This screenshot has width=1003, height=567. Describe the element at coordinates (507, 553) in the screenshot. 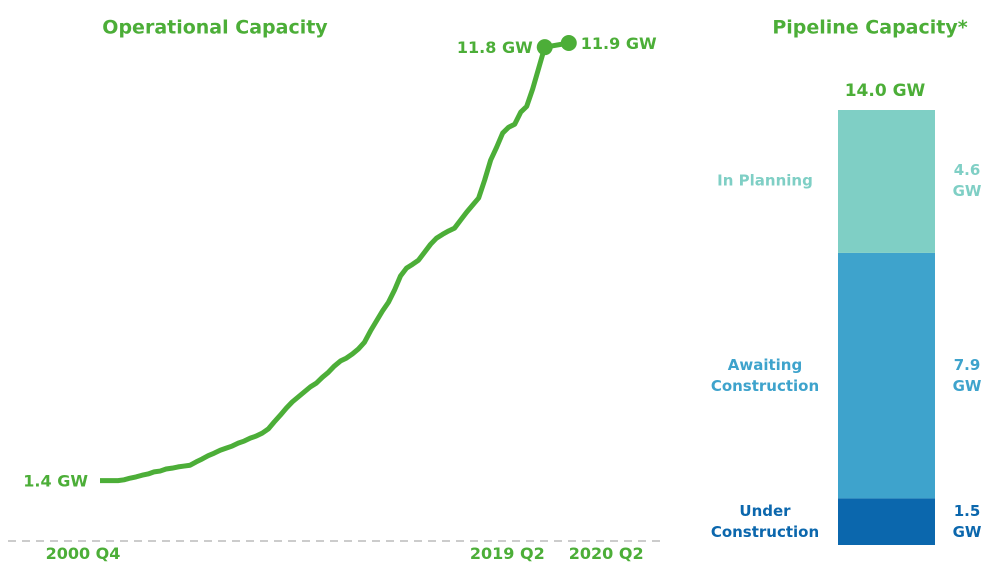

I see `x-tick-label: 2019 Q2` at that location.